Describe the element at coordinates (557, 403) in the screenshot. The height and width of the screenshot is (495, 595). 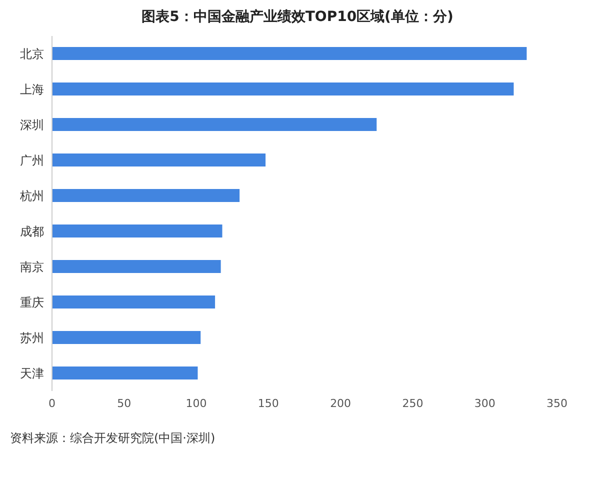
I see `x-tick-label: 350` at that location.